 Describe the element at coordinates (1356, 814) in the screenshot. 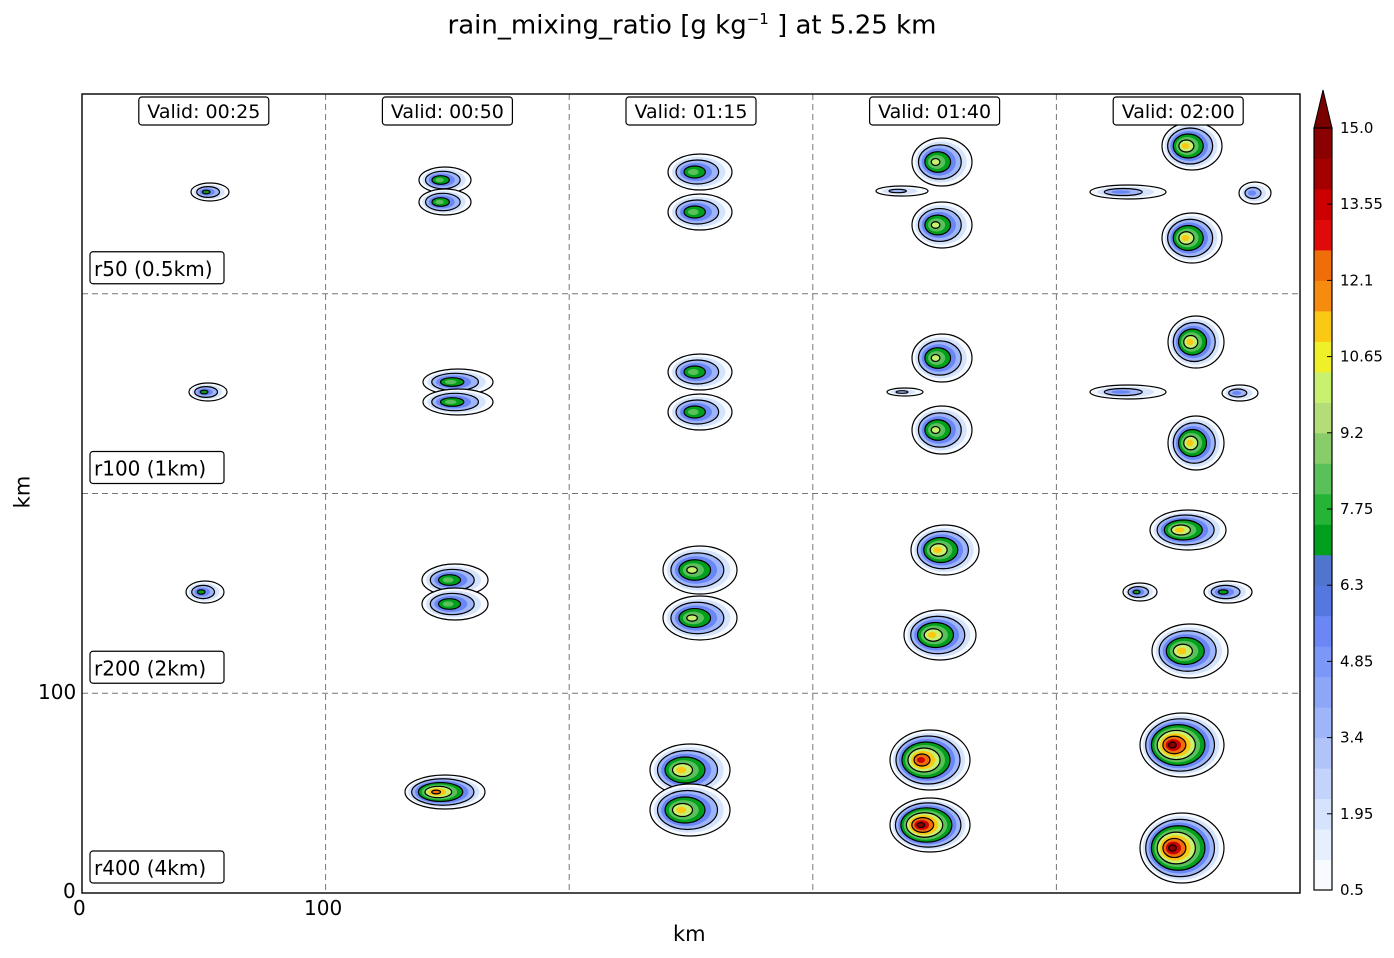

I see `colorbar-tick-label-1: 1.95` at that location.